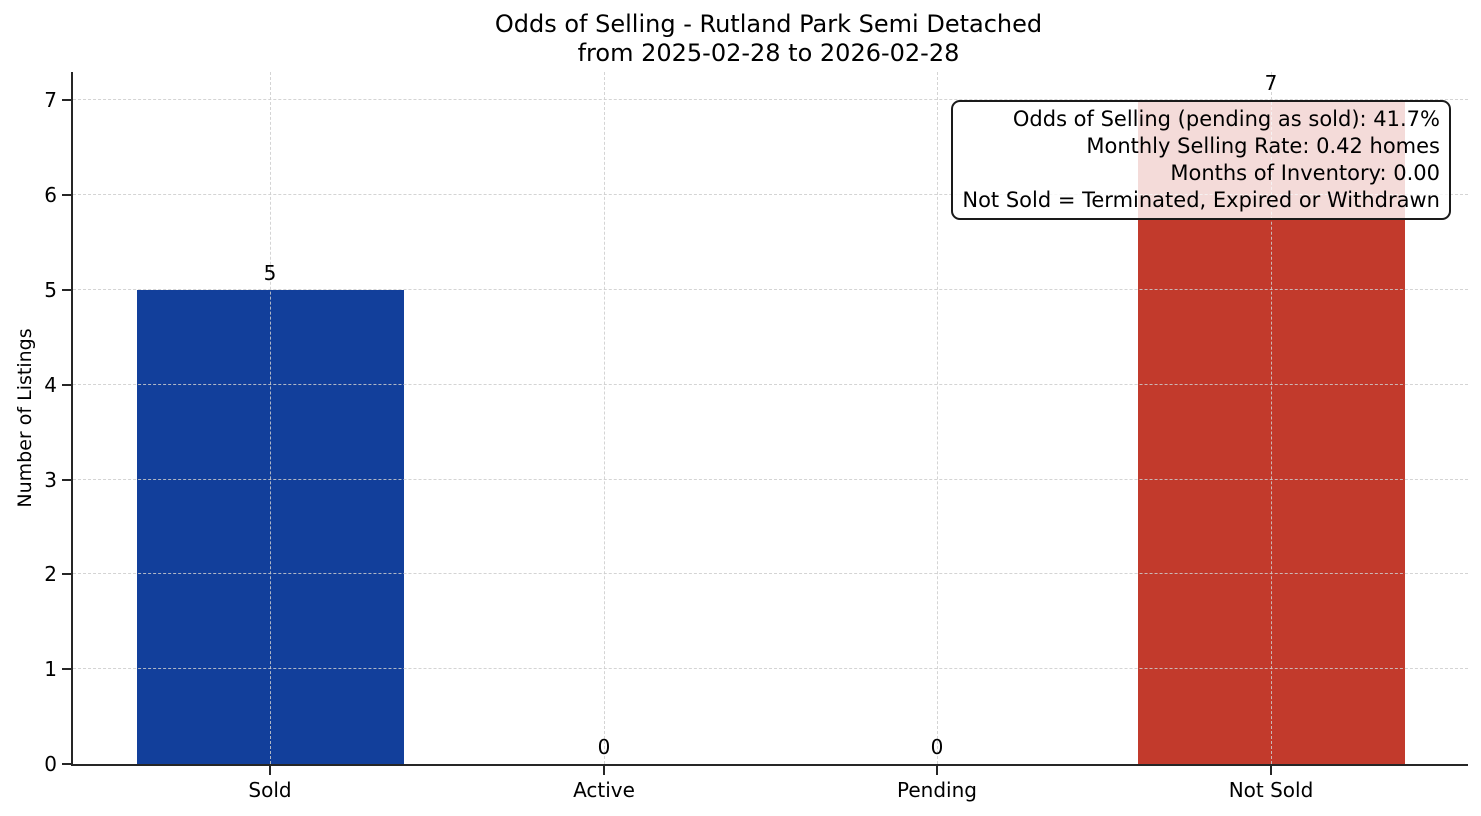 This screenshot has height=816, width=1481. Describe the element at coordinates (1305, 173) in the screenshot. I see `annotation-line-inventory: Months of Inventory: 0.00` at that location.